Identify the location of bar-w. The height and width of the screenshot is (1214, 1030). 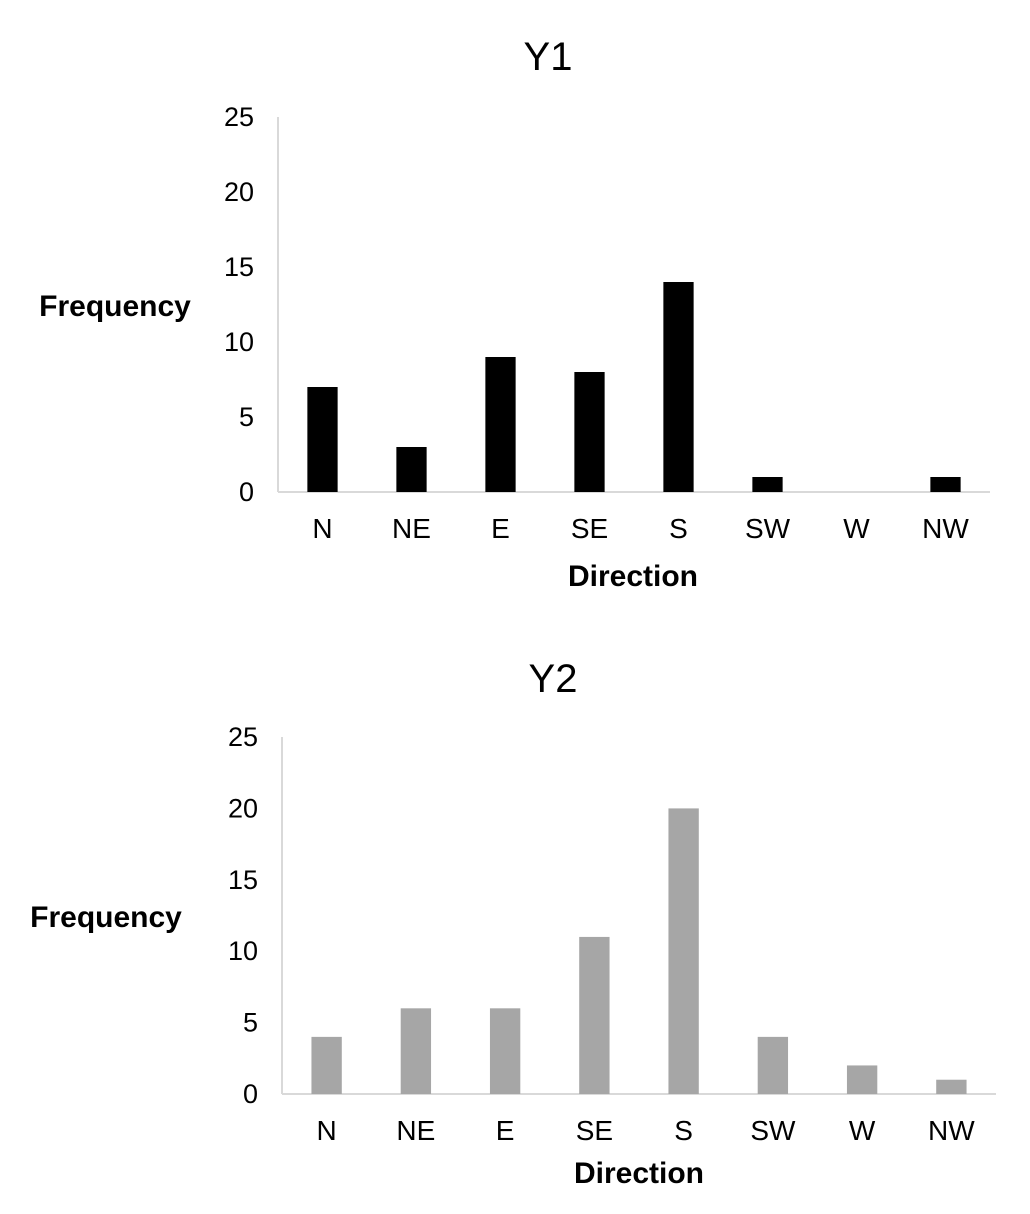
(862, 1079).